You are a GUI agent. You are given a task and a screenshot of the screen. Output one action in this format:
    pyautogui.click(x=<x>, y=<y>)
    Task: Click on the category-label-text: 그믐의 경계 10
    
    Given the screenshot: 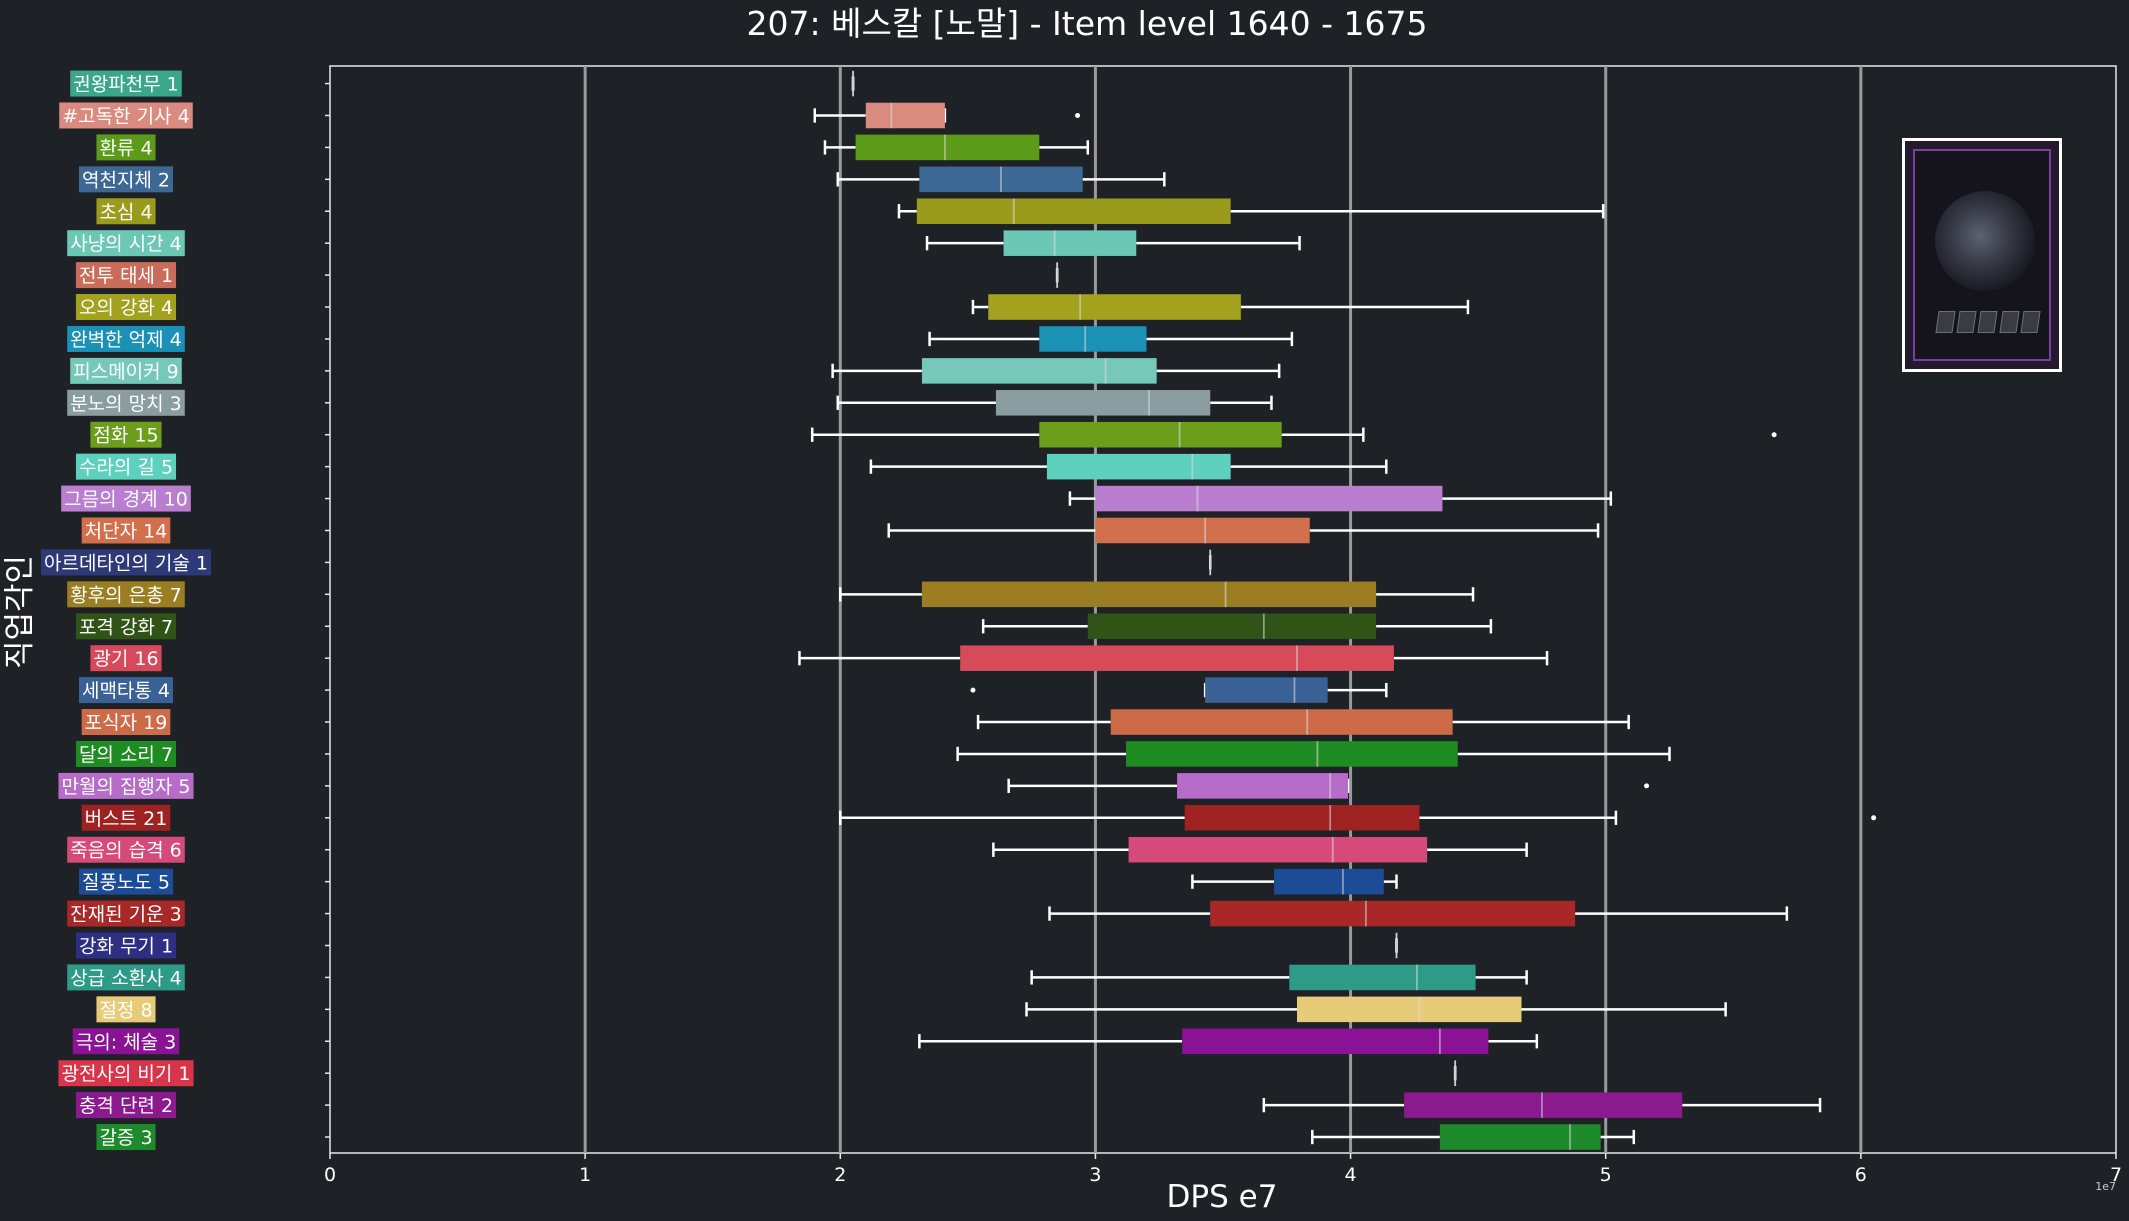 What is the action you would take?
    pyautogui.click(x=126, y=500)
    